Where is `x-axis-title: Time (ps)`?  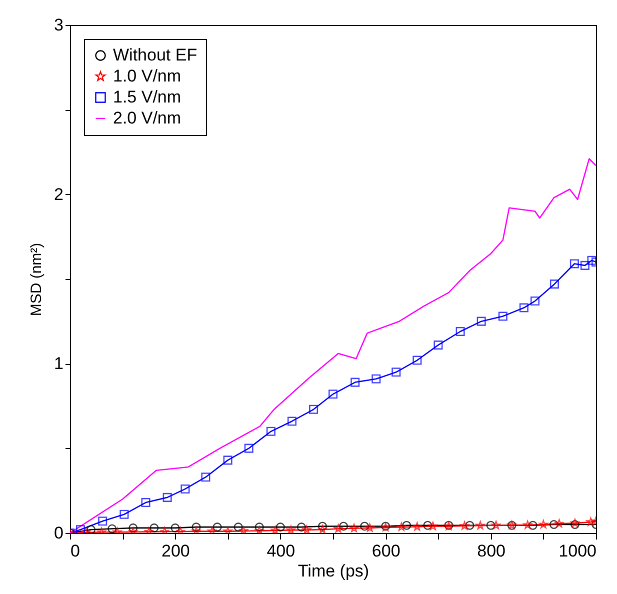 x-axis-title: Time (ps) is located at coordinates (334, 571).